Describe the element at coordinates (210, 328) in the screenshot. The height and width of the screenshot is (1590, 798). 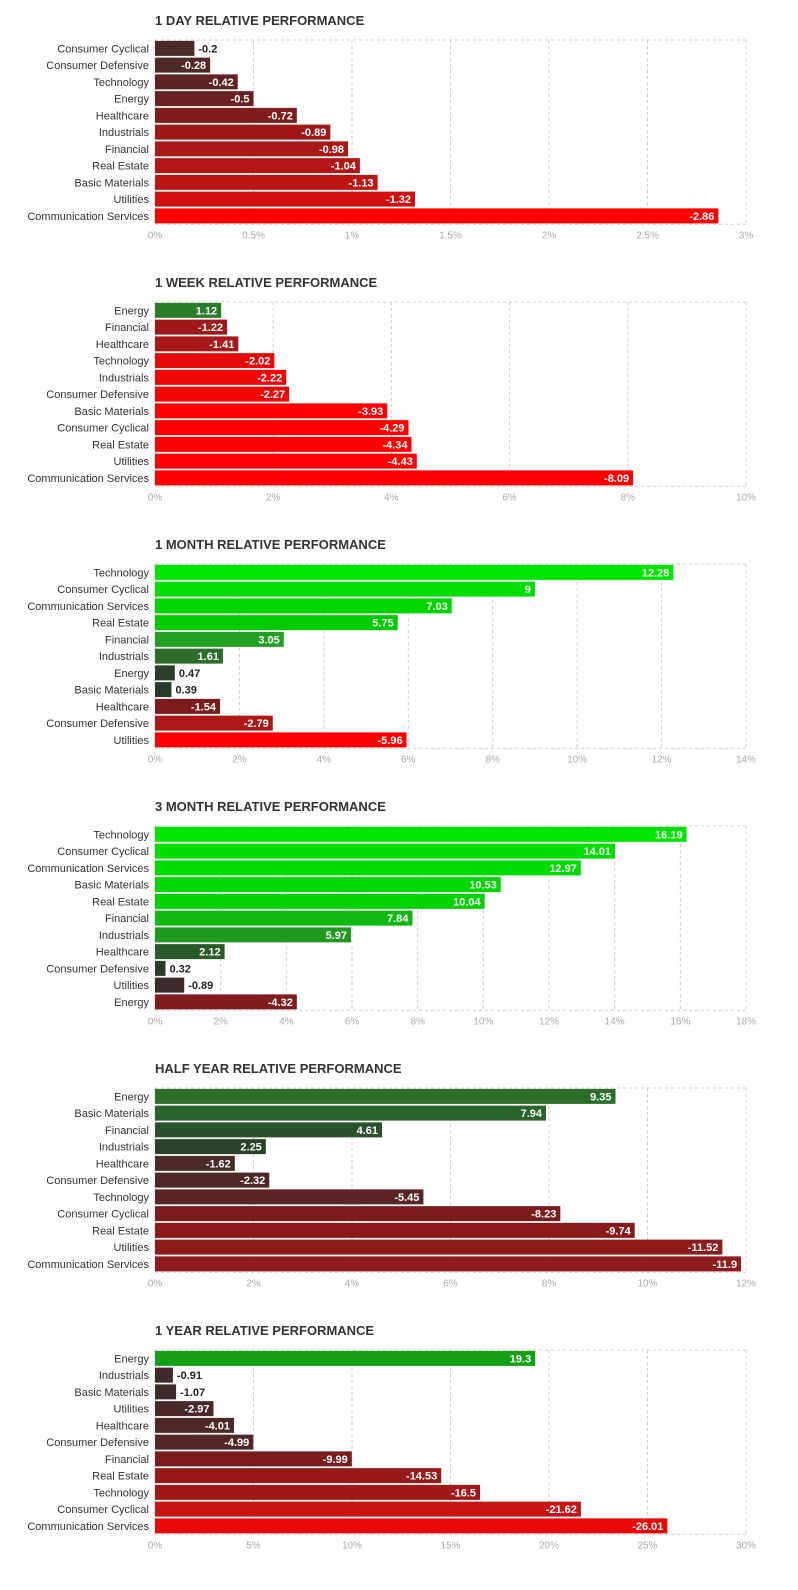
I see `bar-value-label: -1.22` at that location.